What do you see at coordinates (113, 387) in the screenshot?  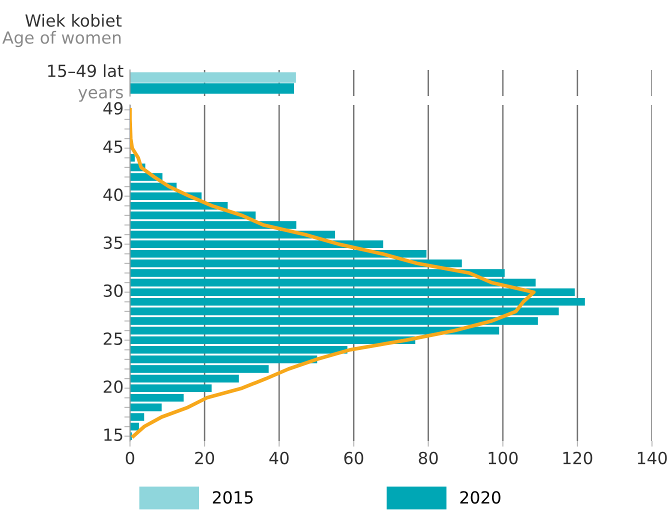 I see `y-tick-label: 20` at bounding box center [113, 387].